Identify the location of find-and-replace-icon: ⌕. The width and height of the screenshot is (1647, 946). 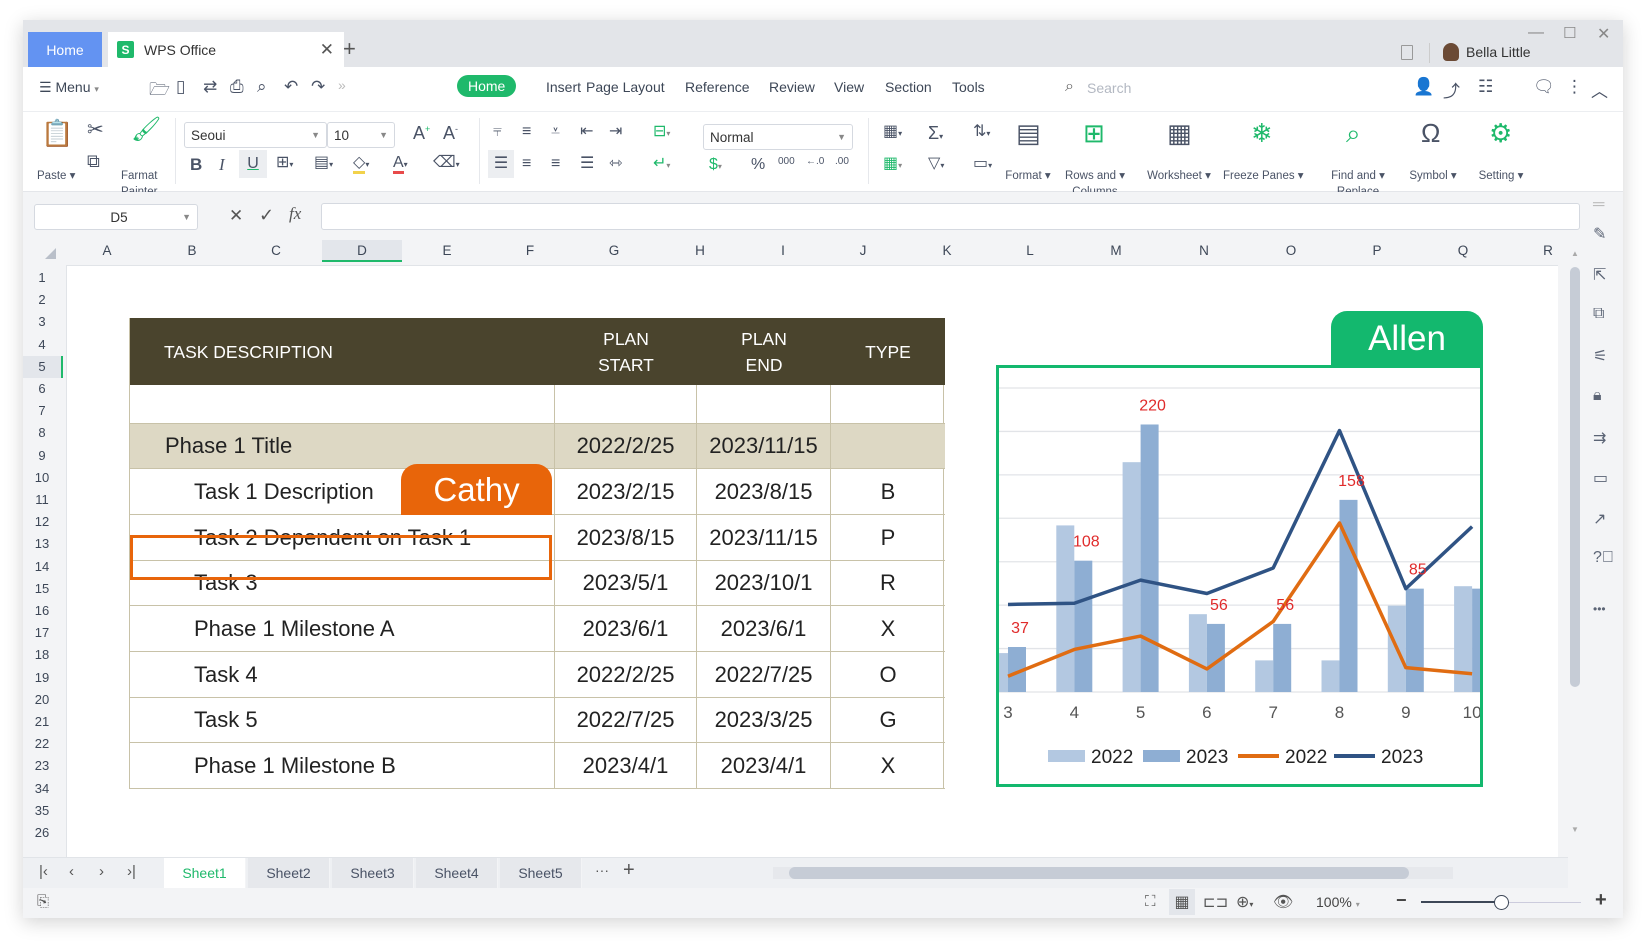
(1353, 133).